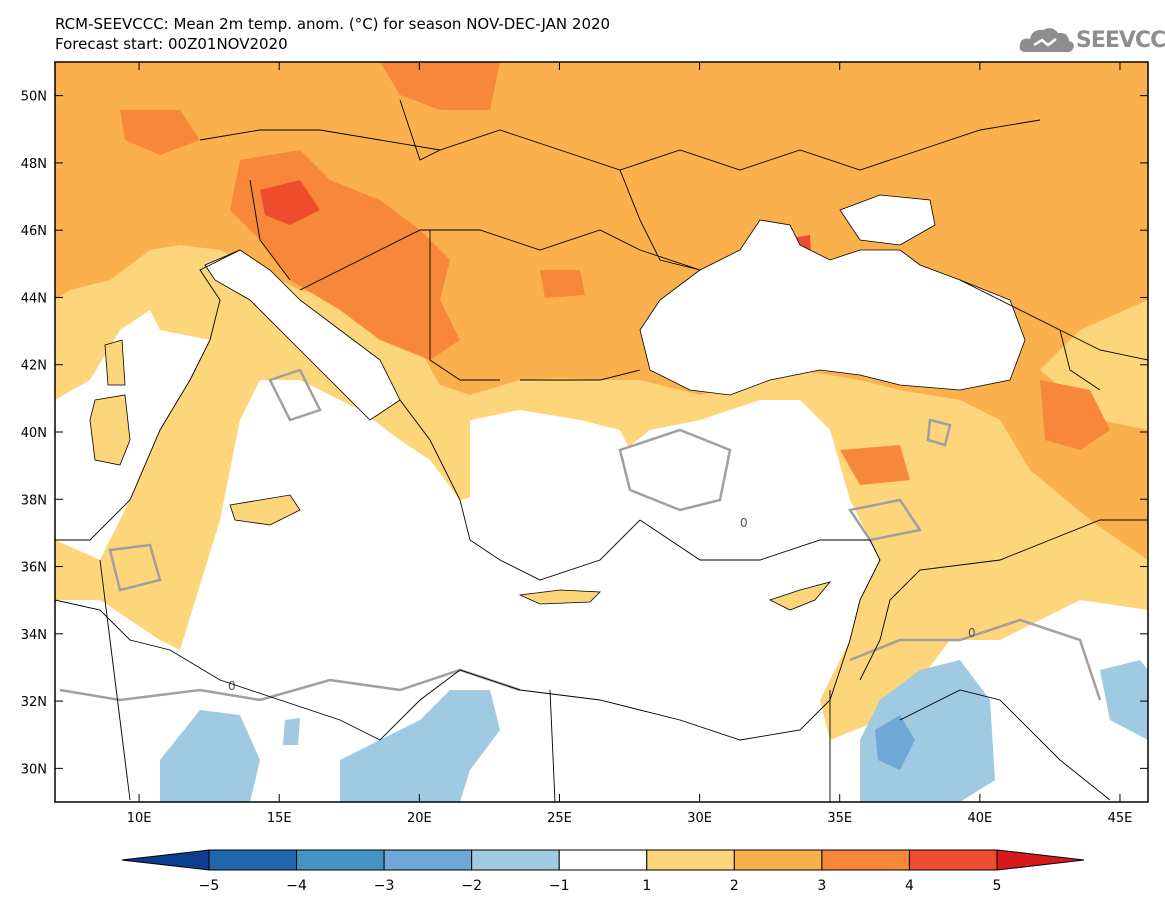  What do you see at coordinates (997, 886) in the screenshot?
I see `colorbar-label: 5` at bounding box center [997, 886].